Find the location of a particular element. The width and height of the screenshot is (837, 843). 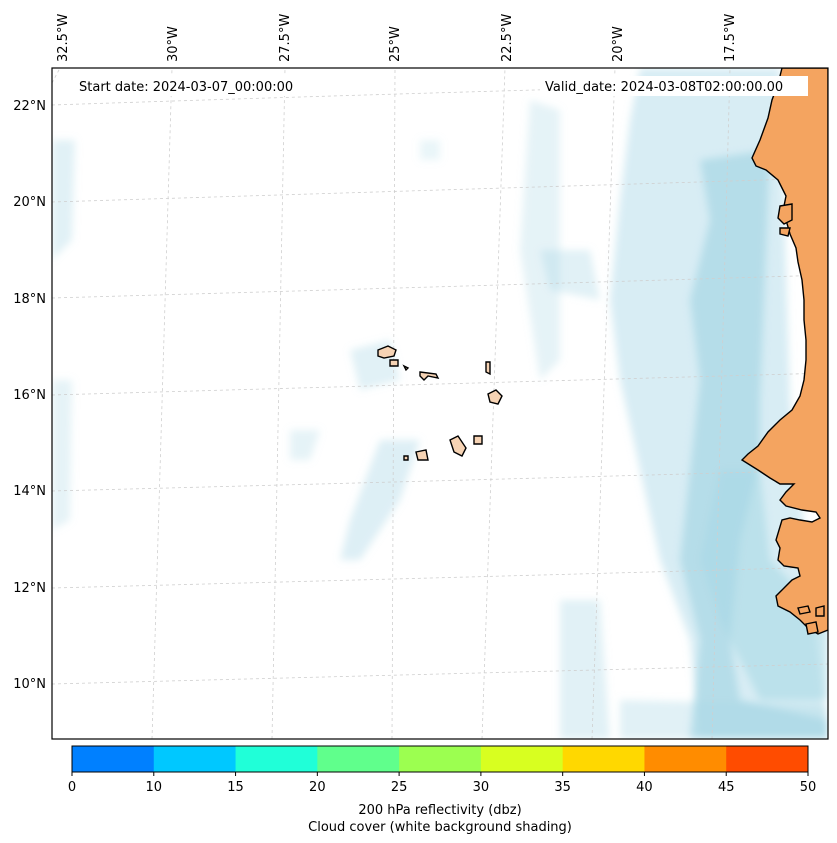

colorbar-tick-label: 20 is located at coordinates (317, 787).